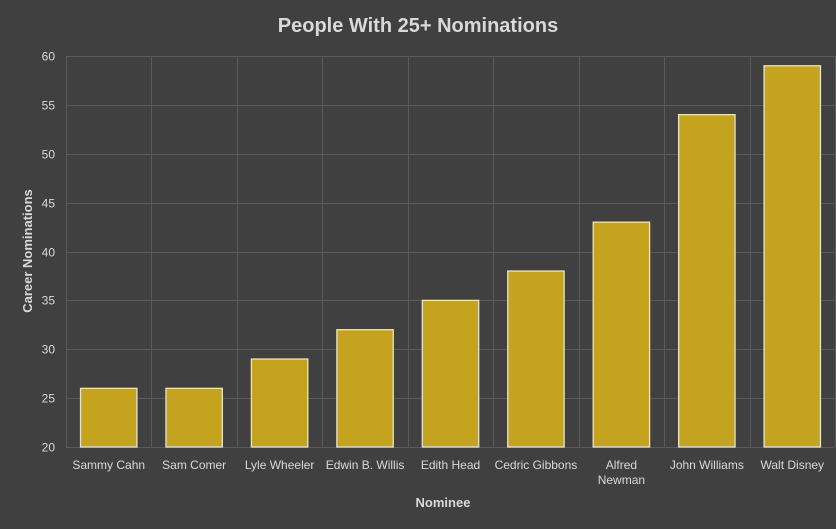 Image resolution: width=836 pixels, height=529 pixels. I want to click on x-axis-title: Nominee, so click(443, 502).